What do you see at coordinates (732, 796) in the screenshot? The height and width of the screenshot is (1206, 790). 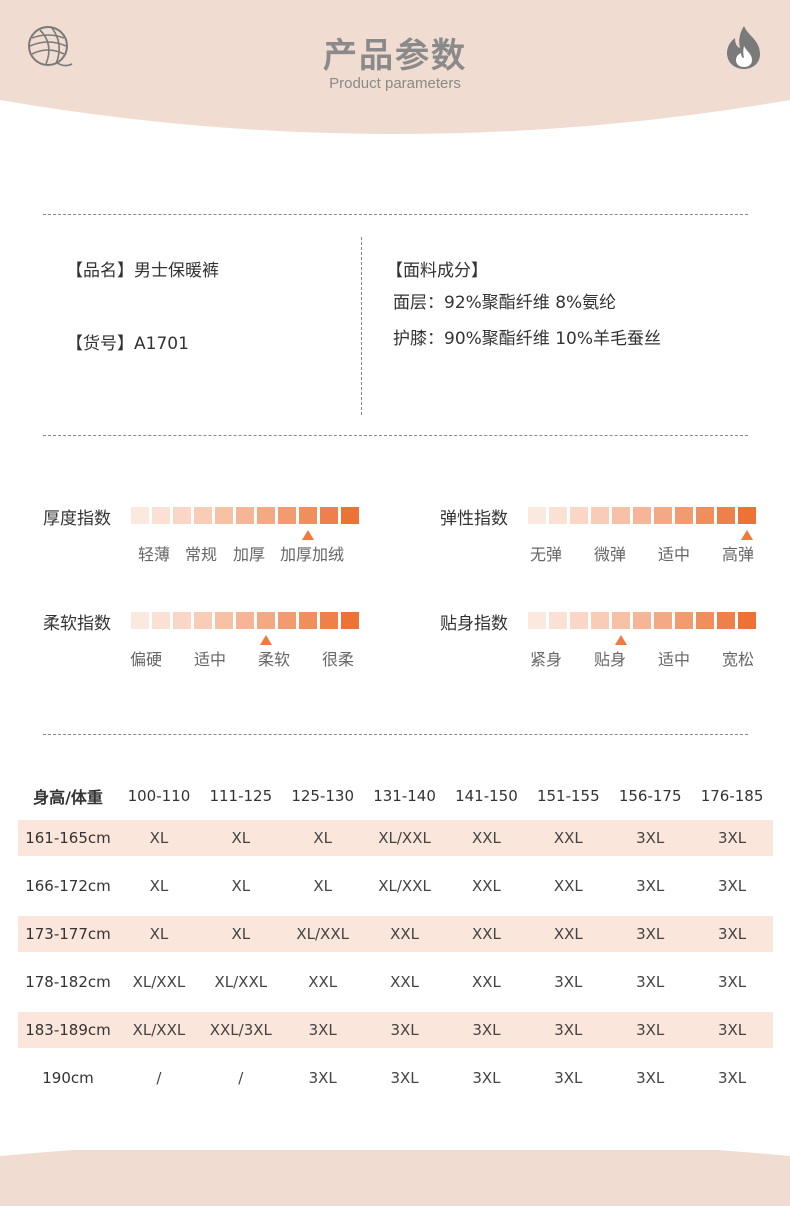 I see `weight-column-header: 176-185` at bounding box center [732, 796].